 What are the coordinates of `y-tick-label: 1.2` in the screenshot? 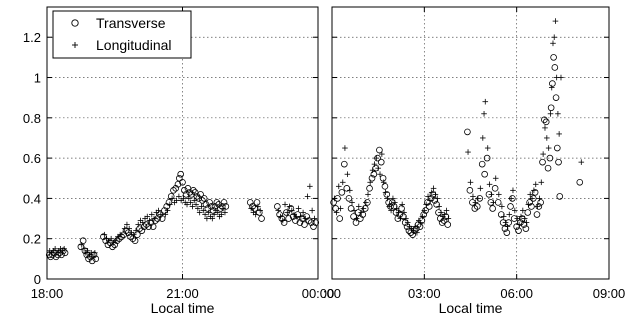 It's located at (32, 37).